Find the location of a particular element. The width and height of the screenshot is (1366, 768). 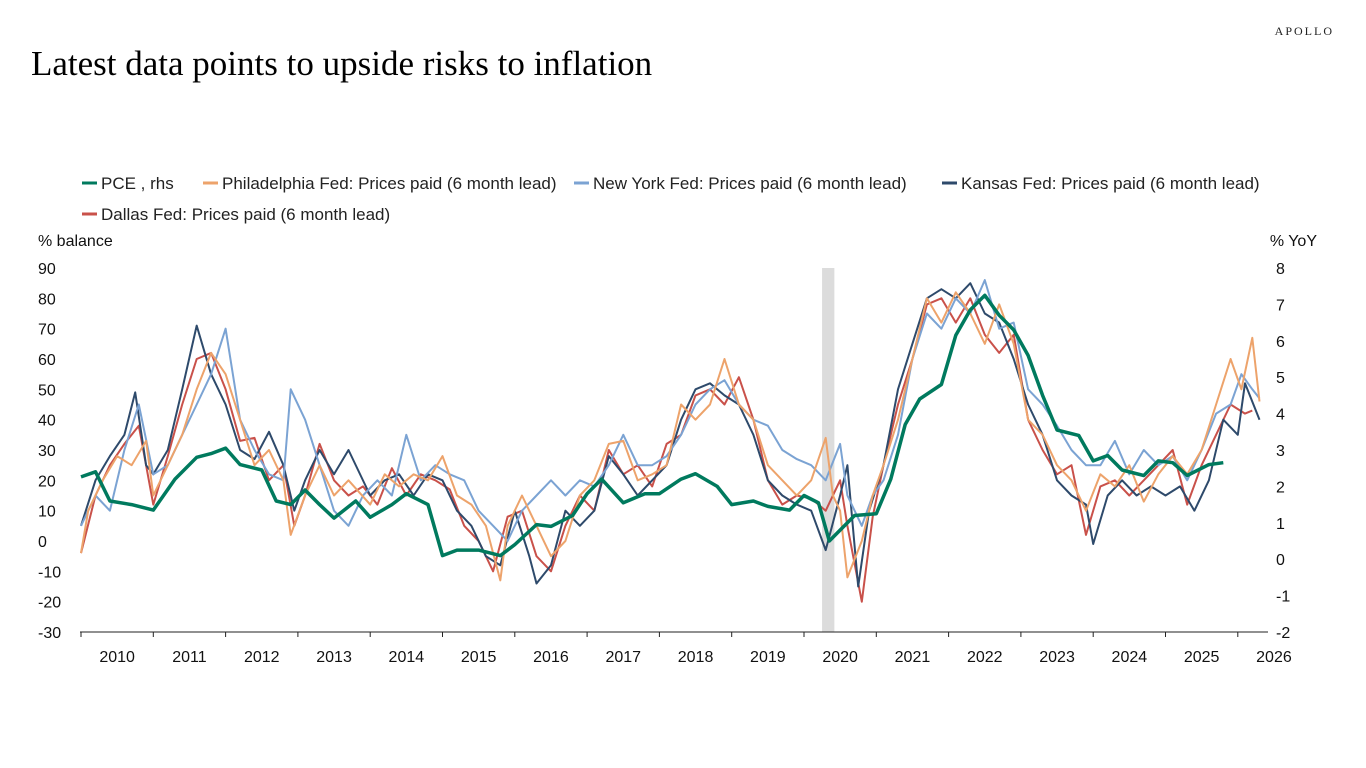

x-tick-label: 2018 is located at coordinates (696, 657).